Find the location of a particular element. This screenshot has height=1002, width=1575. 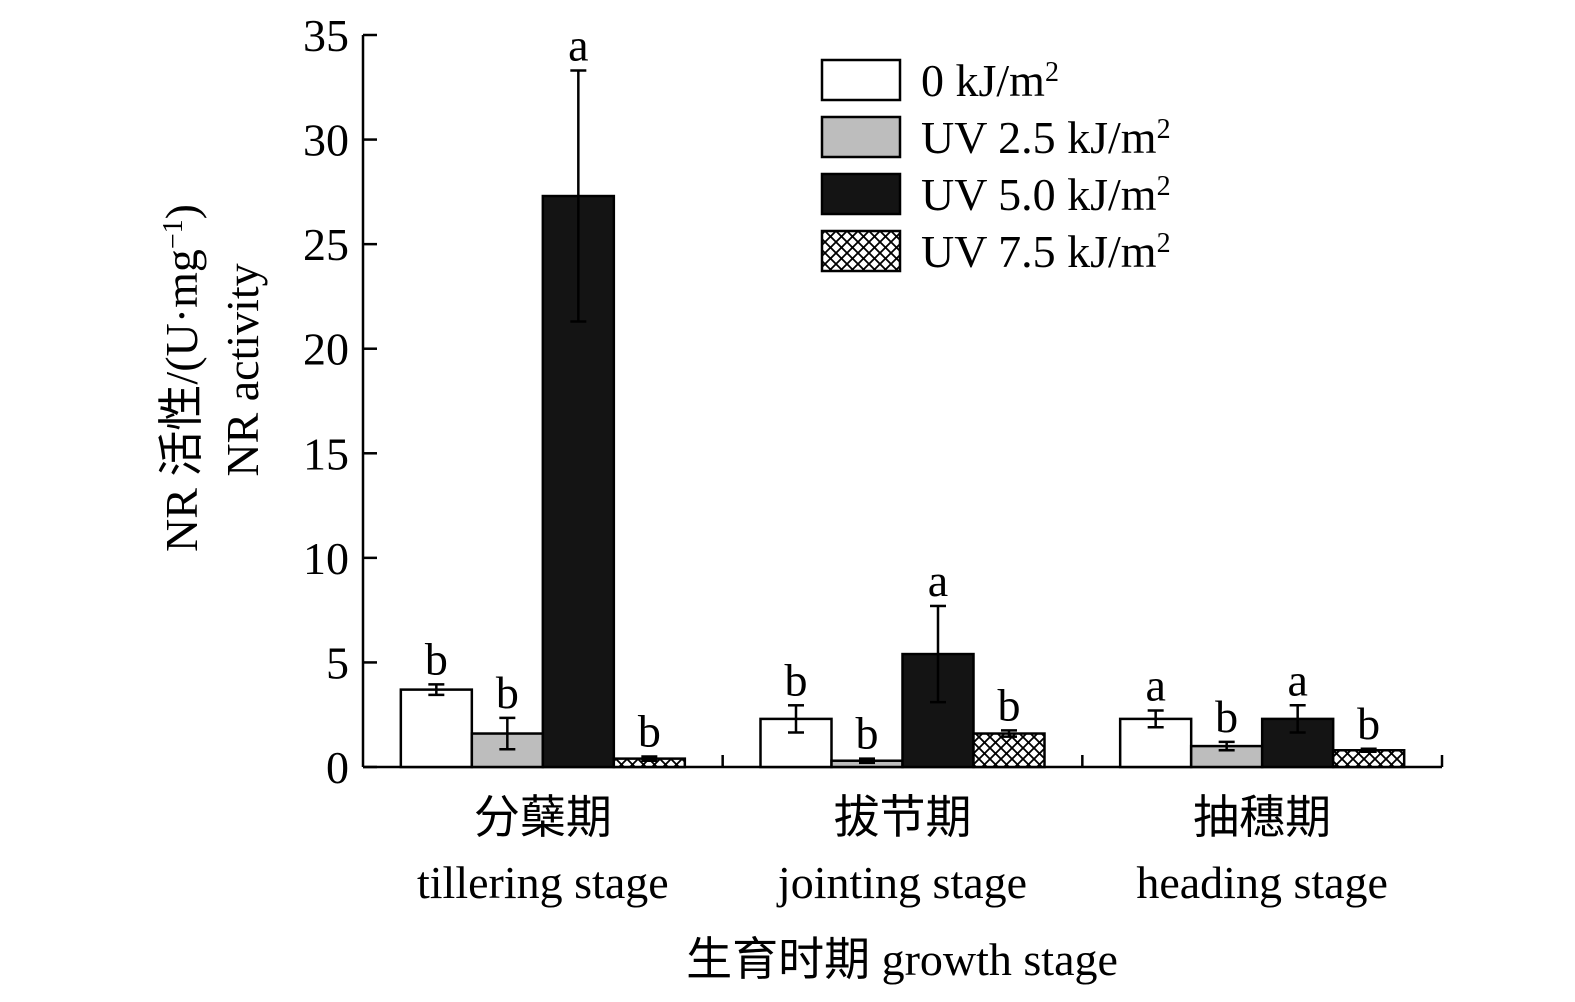

y-tick-label: 25 is located at coordinates (326, 244).